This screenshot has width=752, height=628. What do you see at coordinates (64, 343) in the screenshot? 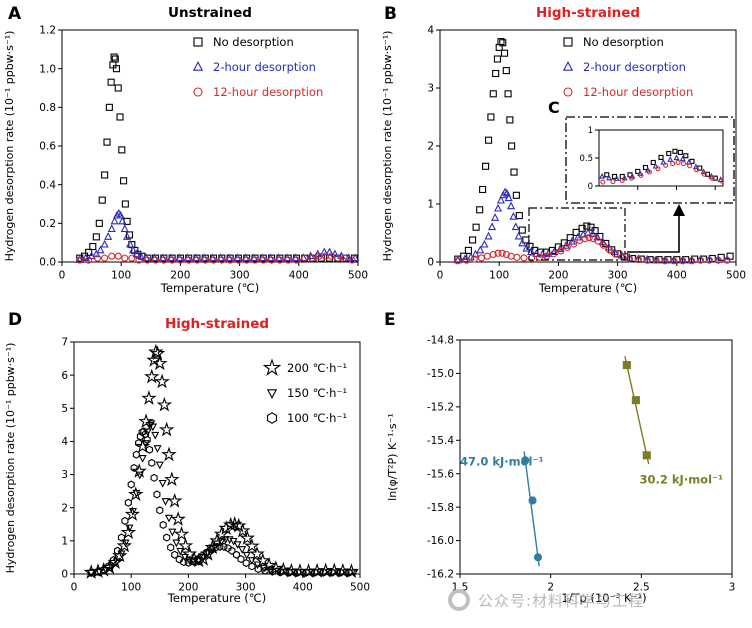
I see `y-tick-label: 7` at bounding box center [64, 343].